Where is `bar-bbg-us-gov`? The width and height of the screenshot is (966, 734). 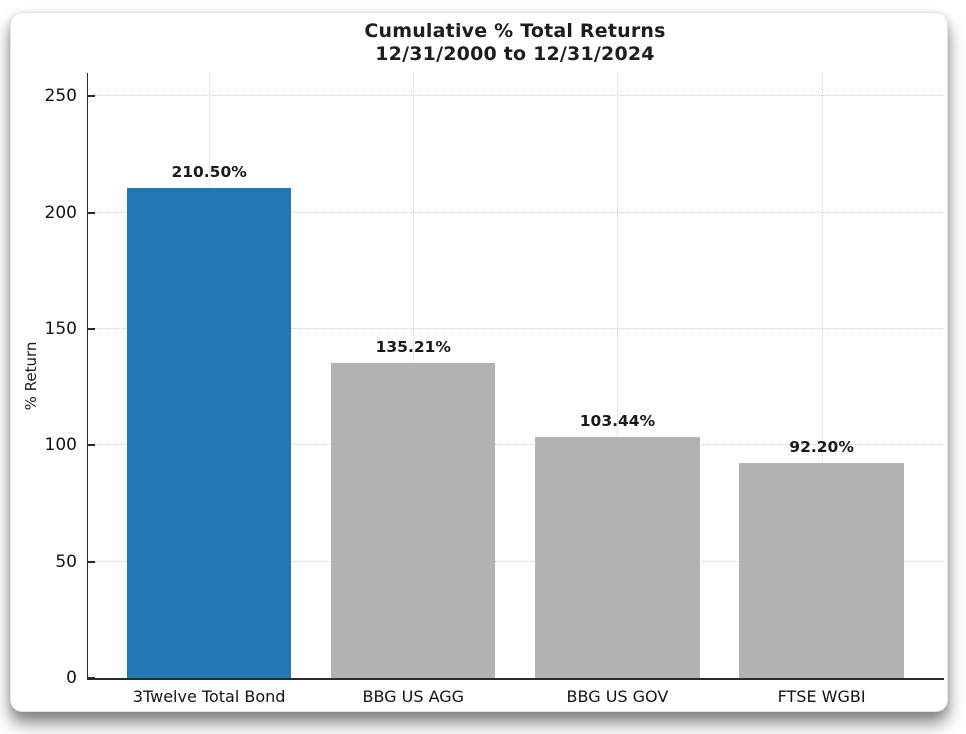
bar-bbg-us-gov is located at coordinates (617, 557).